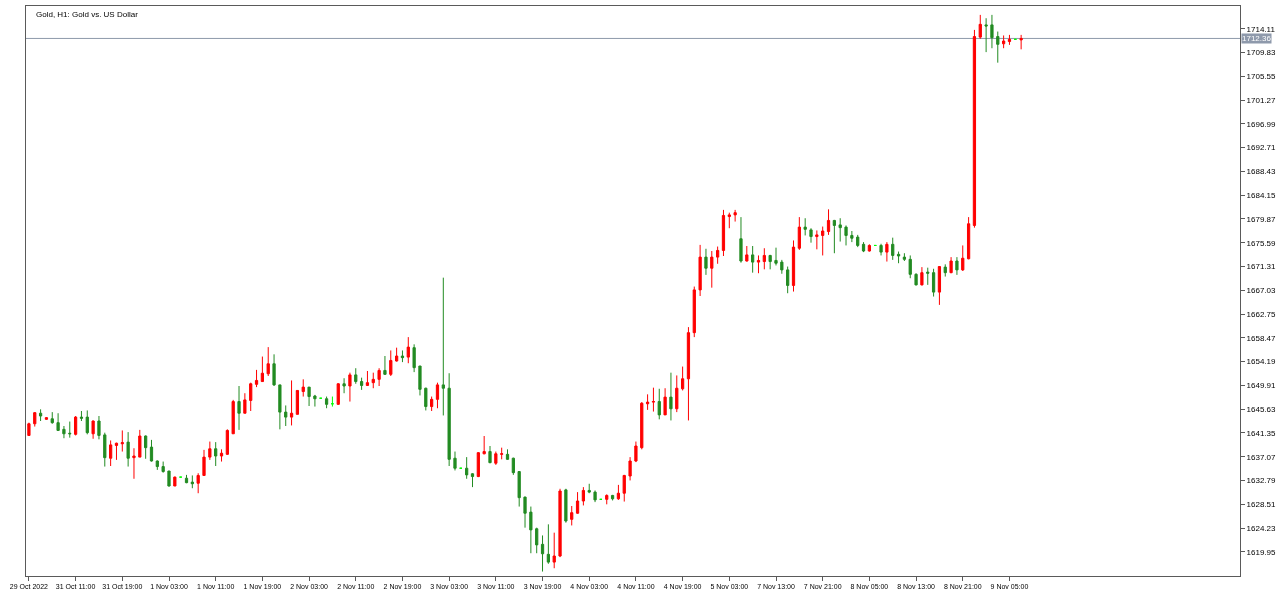 Image resolution: width=1286 pixels, height=595 pixels. Describe the element at coordinates (1261, 505) in the screenshot. I see `y-tick-label: 1628.51` at that location.